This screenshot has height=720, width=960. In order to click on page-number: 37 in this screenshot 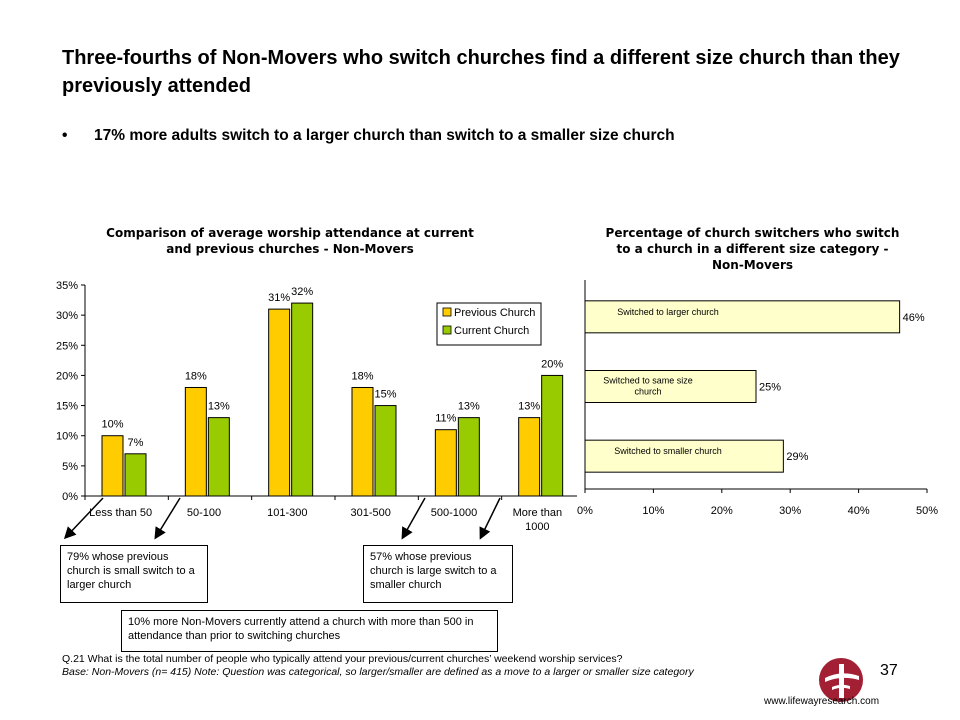, I will do `click(889, 670)`.